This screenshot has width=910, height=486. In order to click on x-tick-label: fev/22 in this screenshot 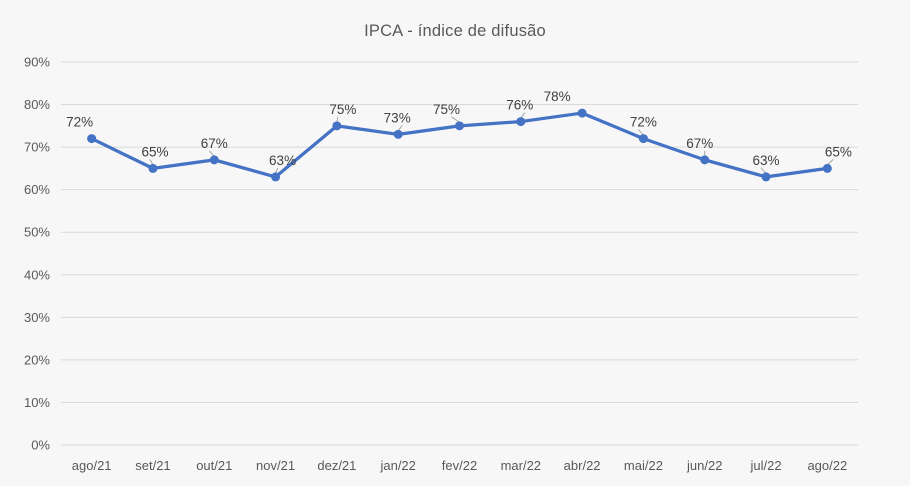, I will do `click(459, 465)`.